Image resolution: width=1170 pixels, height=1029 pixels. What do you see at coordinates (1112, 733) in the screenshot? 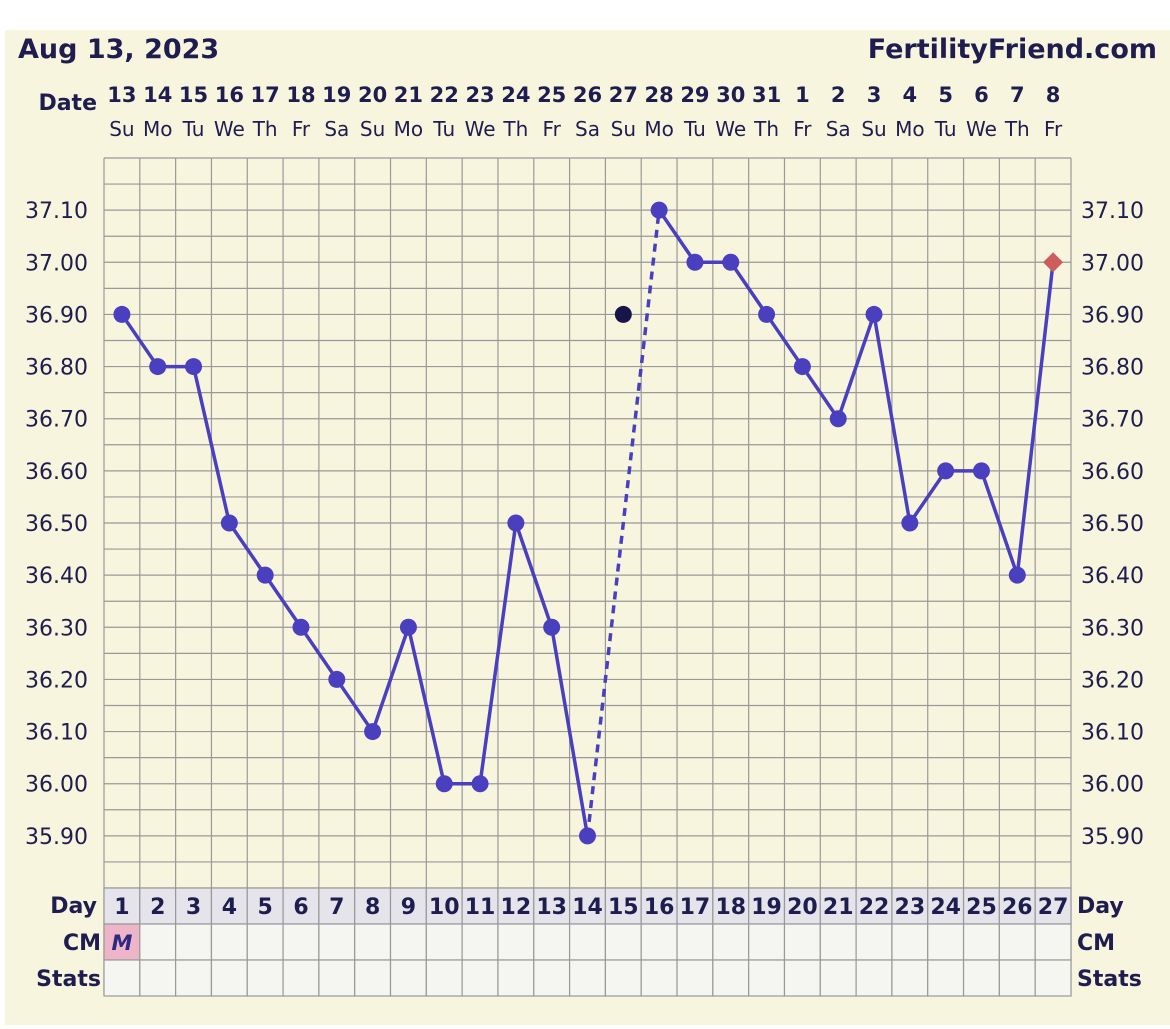
I see `y-tick-label-right: 36.10` at bounding box center [1112, 733].